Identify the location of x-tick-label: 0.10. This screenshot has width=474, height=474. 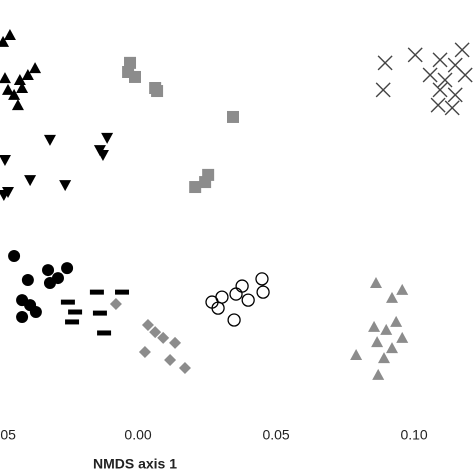
(413, 435).